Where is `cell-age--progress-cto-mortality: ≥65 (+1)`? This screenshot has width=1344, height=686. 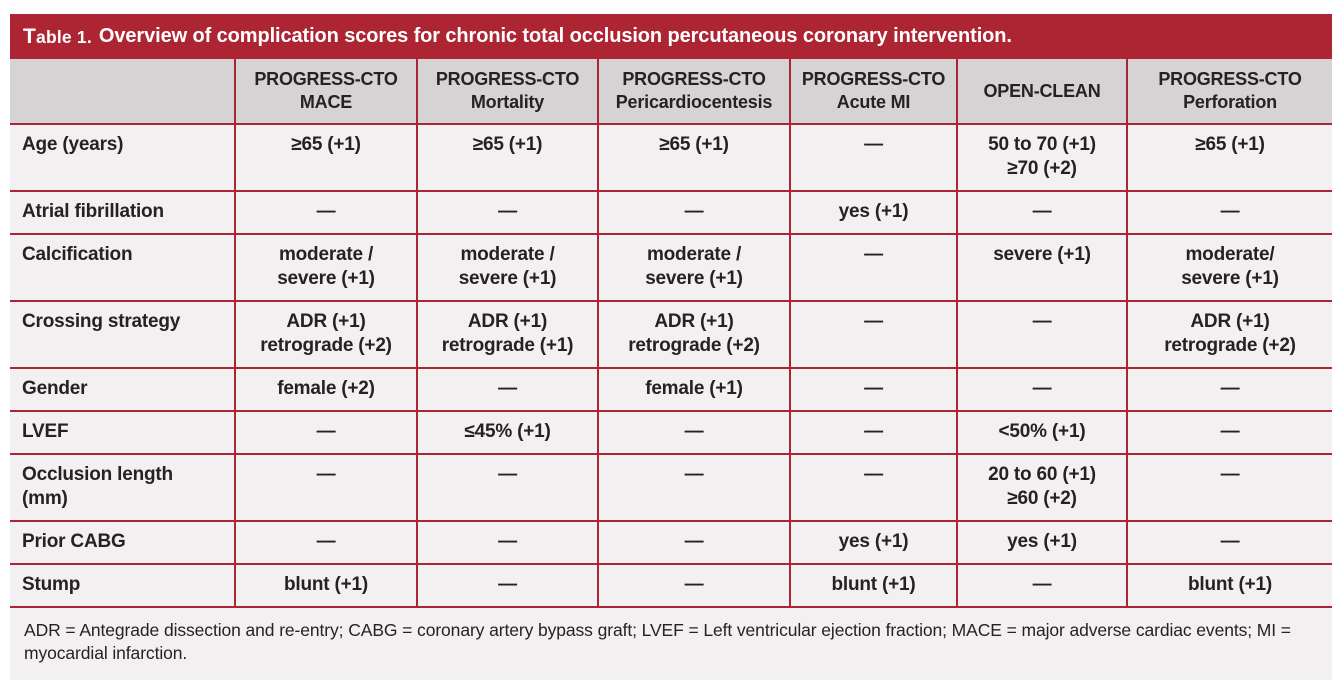
cell-age--progress-cto-mortality: ≥65 (+1) is located at coordinates (507, 157).